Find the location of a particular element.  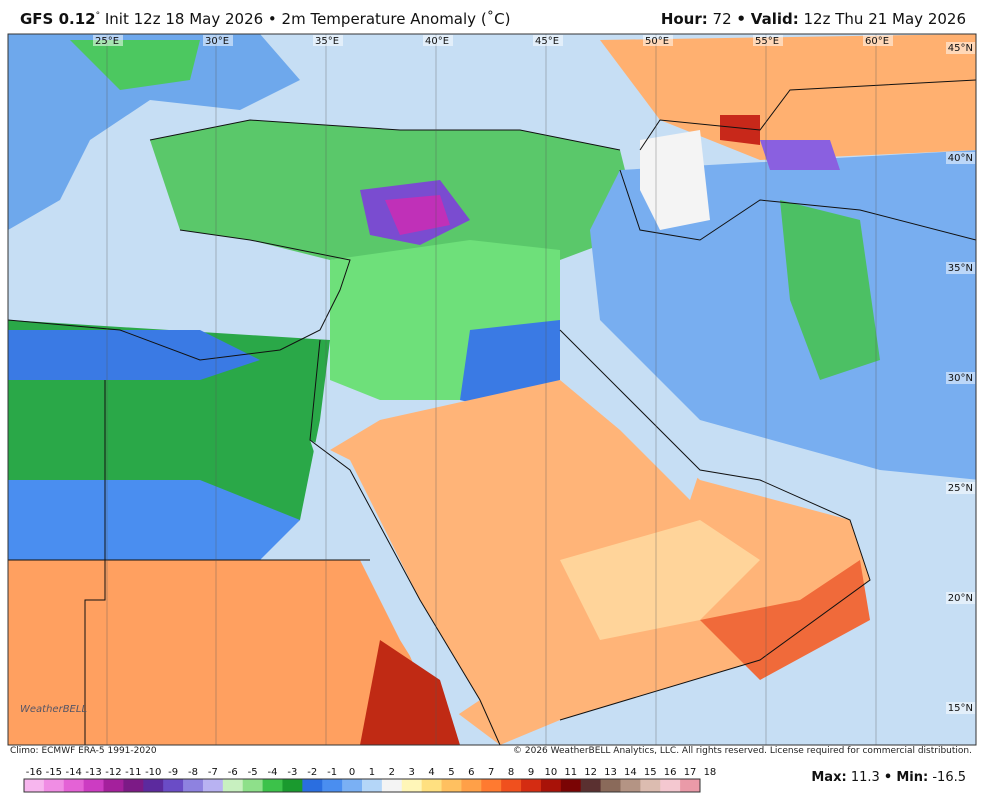

colorbar-label: 13 is located at coordinates (610, 772).